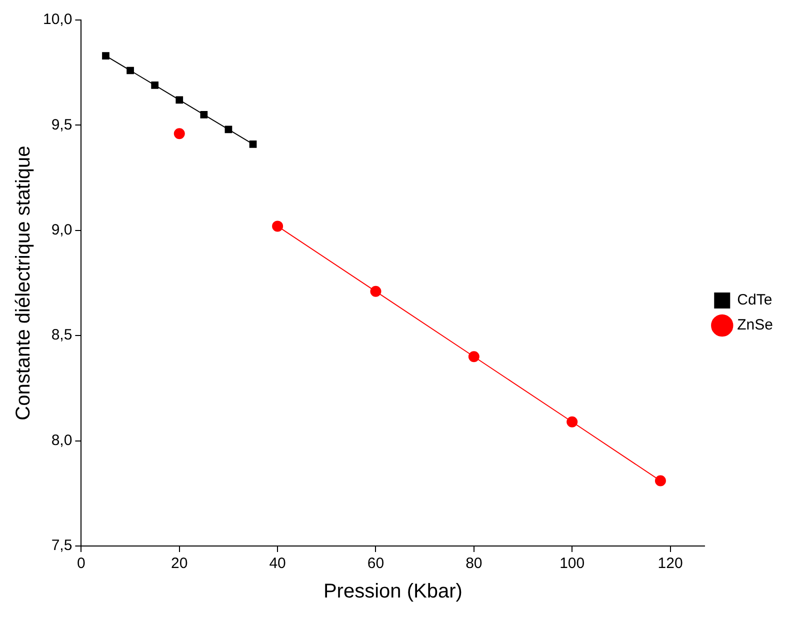 The width and height of the screenshot is (803, 618). What do you see at coordinates (61, 335) in the screenshot?
I see `y-tick-label: 8,5` at bounding box center [61, 335].